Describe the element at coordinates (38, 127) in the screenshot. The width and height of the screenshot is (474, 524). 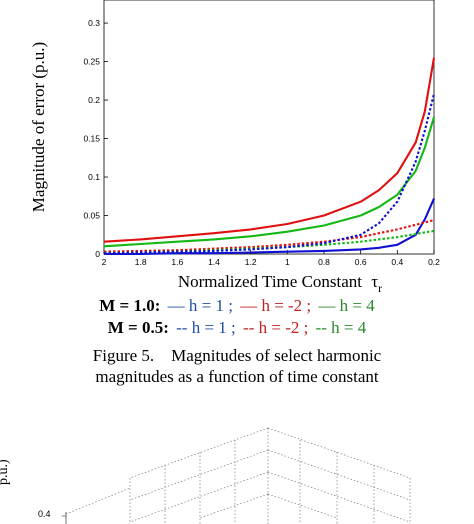
I see `y-axis-title: Magnitude of error (p.u.)` at that location.